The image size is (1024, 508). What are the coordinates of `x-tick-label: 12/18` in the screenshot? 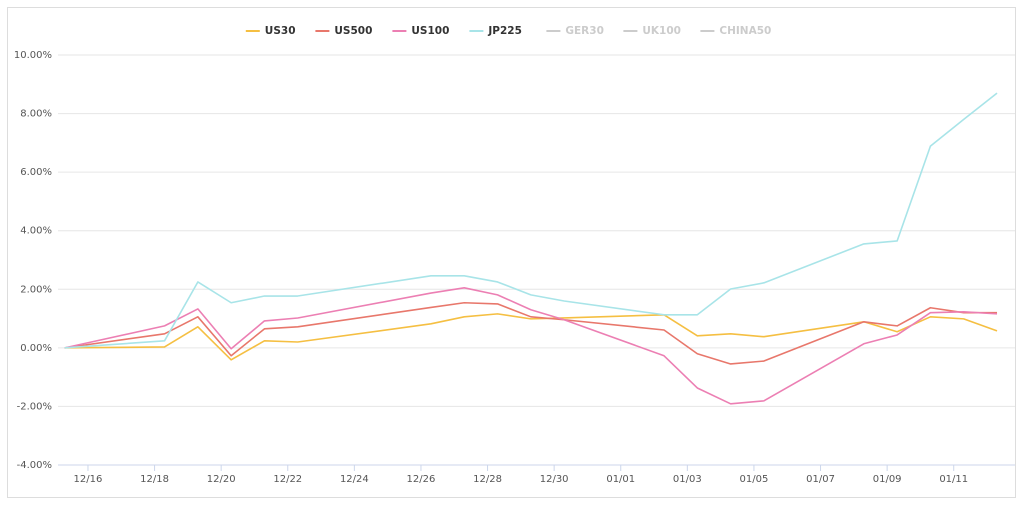 It's located at (154, 479).